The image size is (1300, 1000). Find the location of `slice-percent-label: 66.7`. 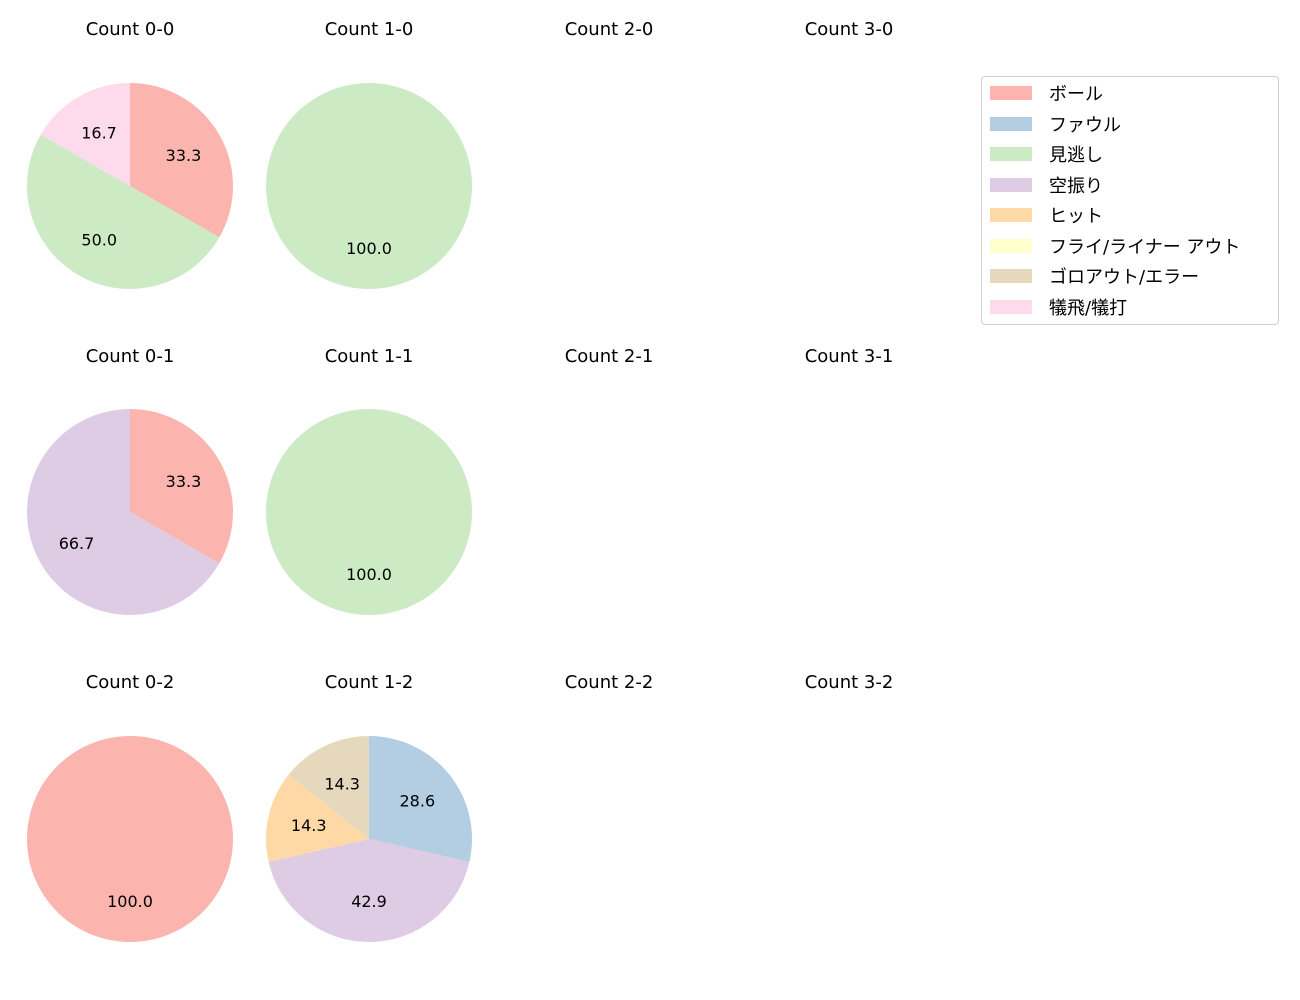

slice-percent-label: 66.7 is located at coordinates (77, 543).